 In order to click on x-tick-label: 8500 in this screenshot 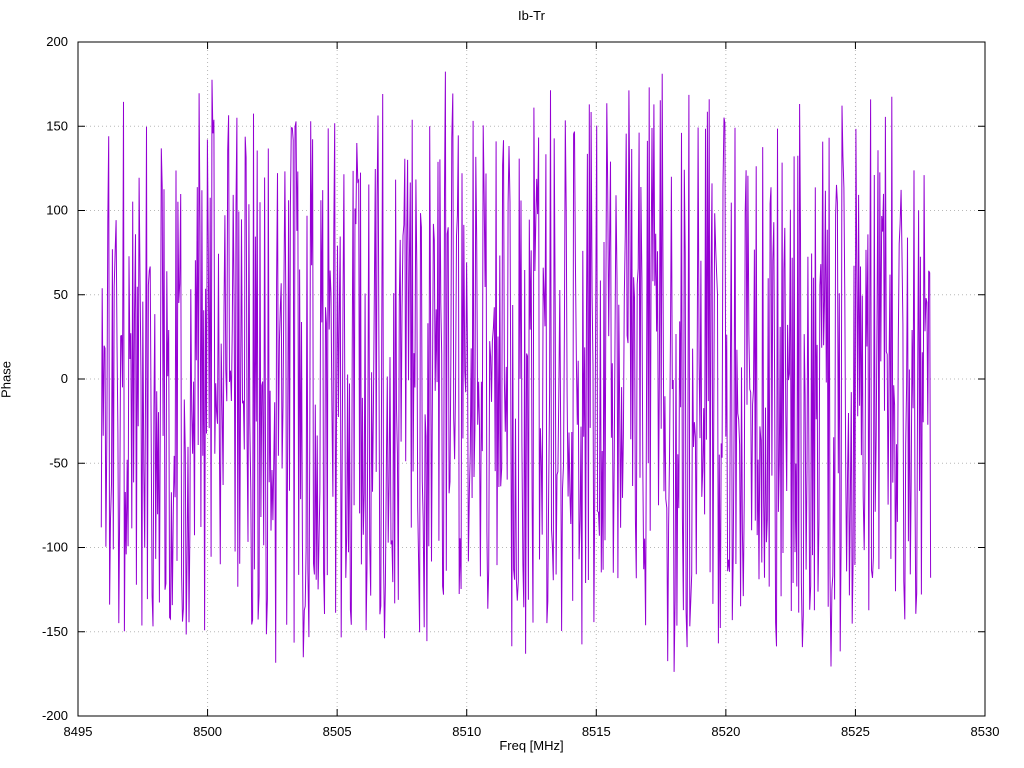, I will do `click(207, 731)`.